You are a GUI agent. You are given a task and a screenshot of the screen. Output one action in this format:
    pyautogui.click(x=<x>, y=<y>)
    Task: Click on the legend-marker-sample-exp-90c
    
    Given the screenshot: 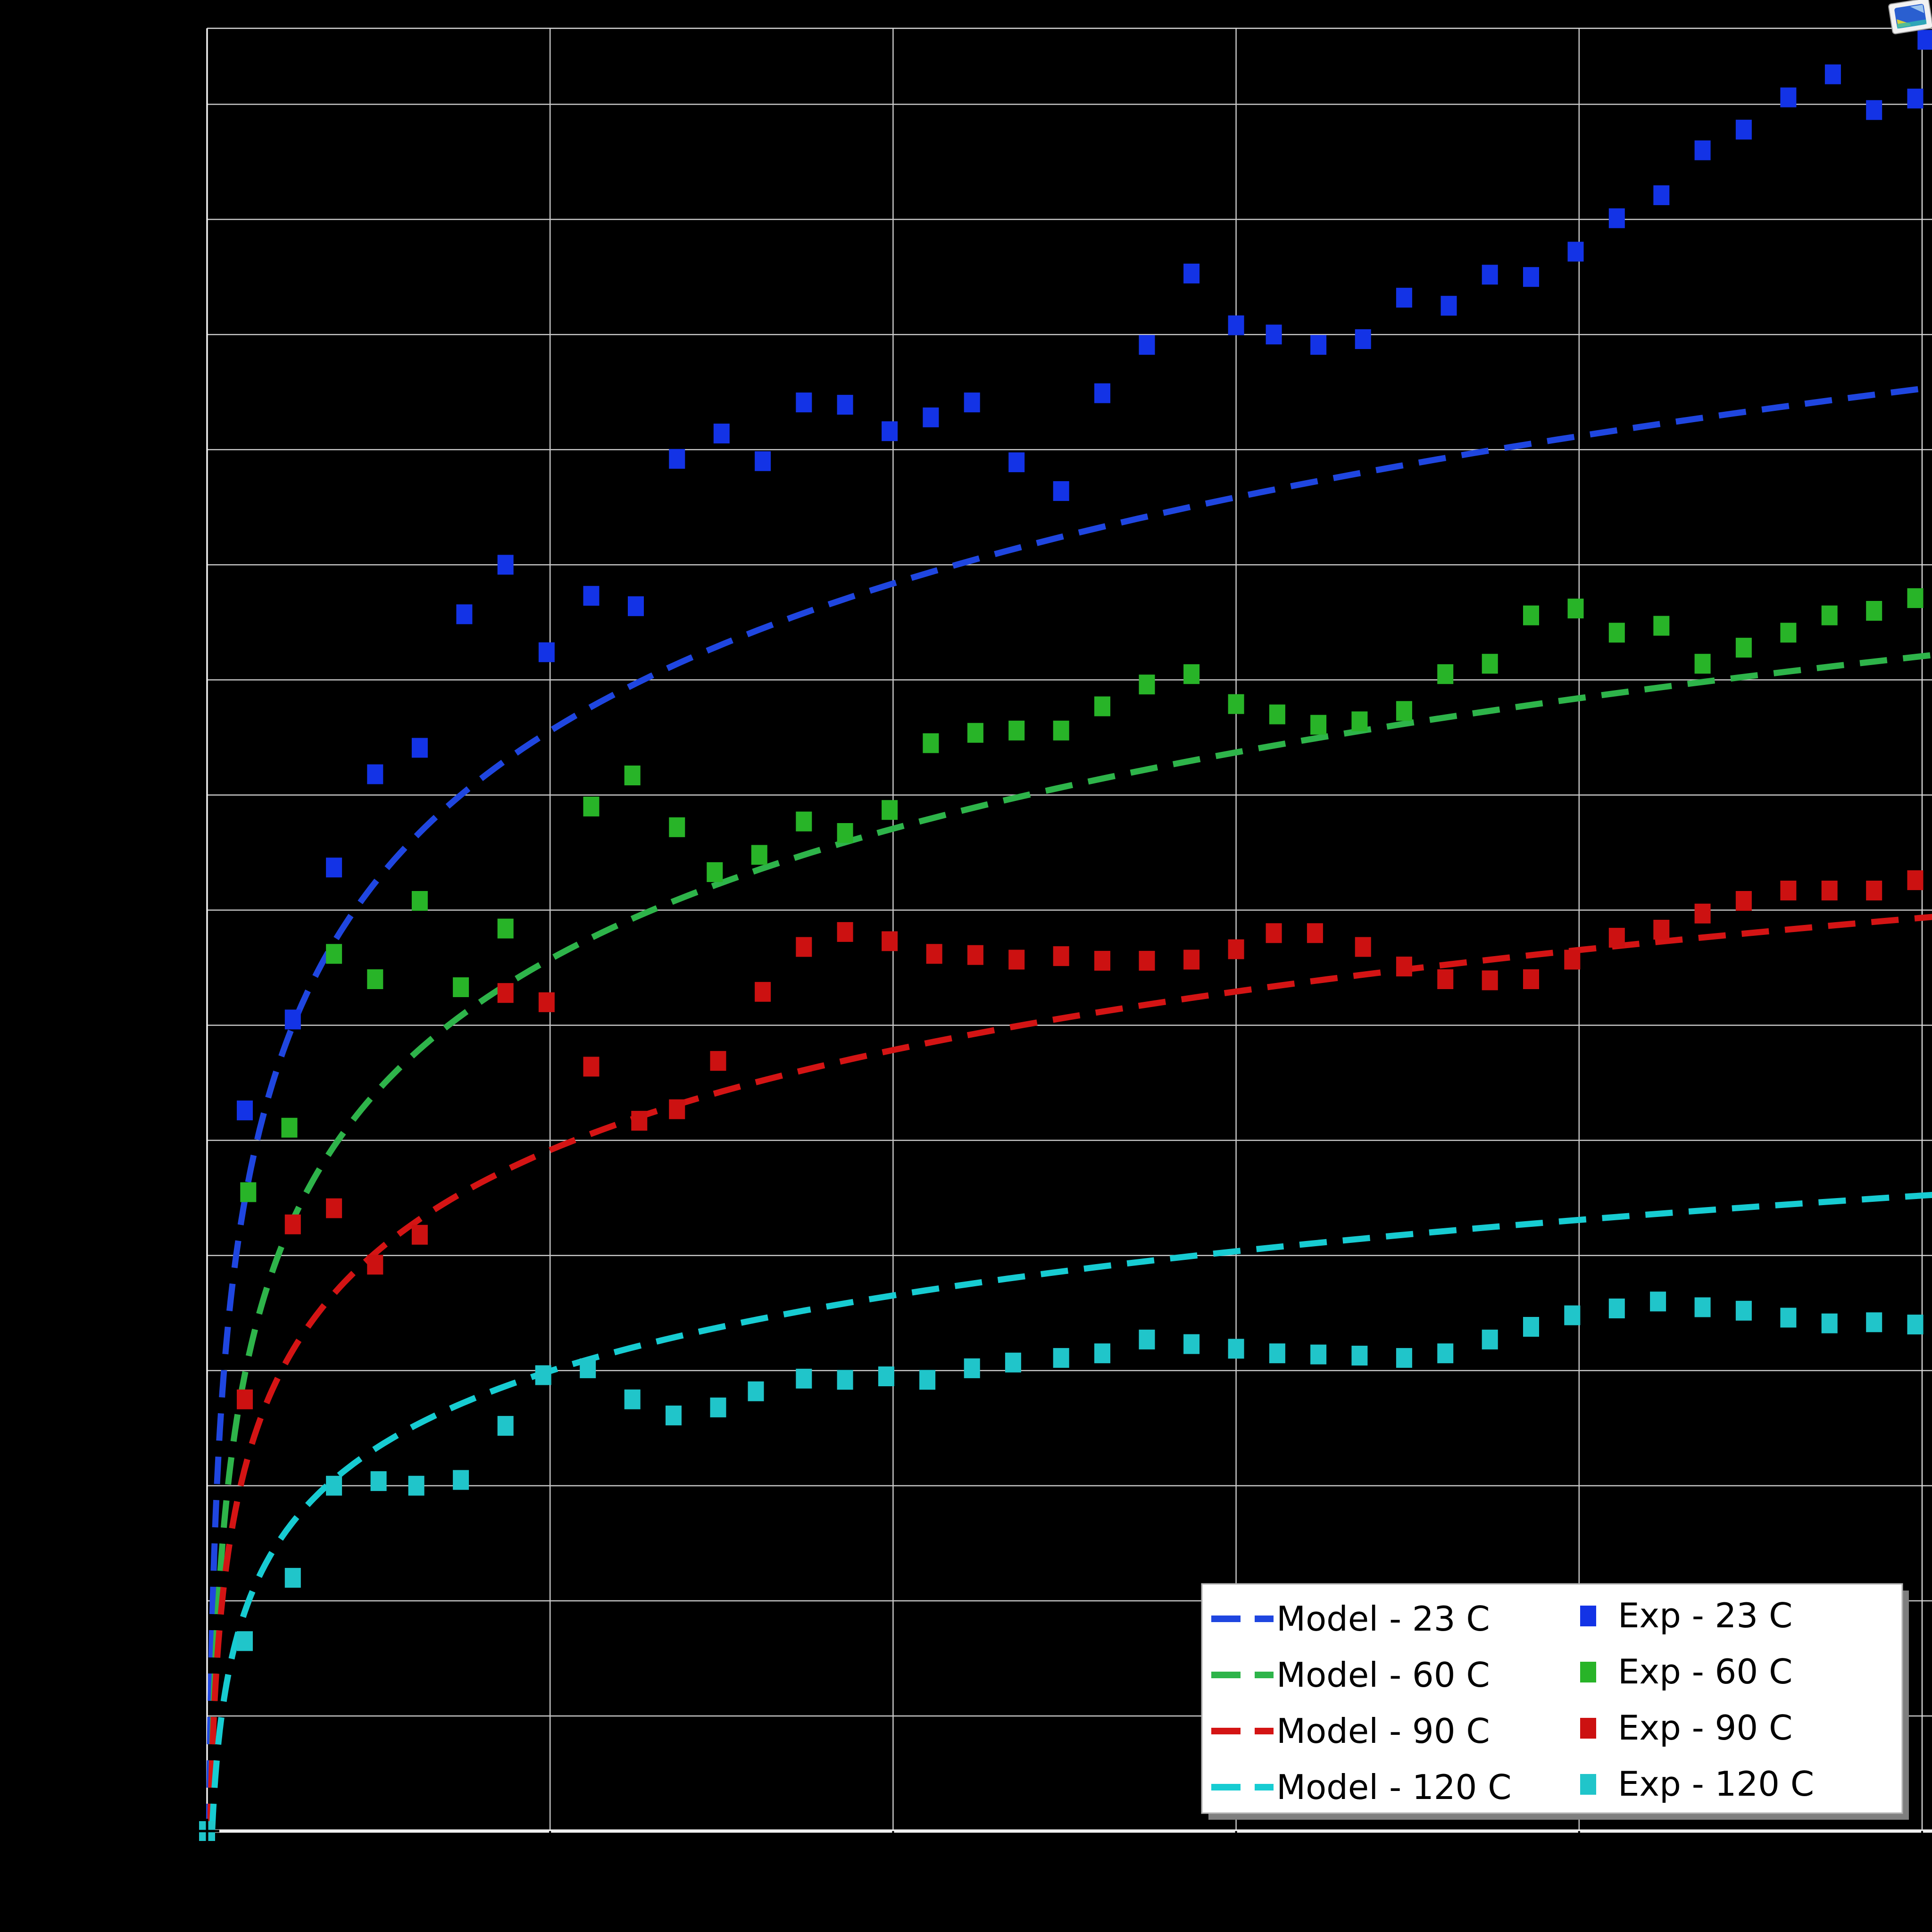 What is the action you would take?
    pyautogui.click(x=1588, y=1728)
    